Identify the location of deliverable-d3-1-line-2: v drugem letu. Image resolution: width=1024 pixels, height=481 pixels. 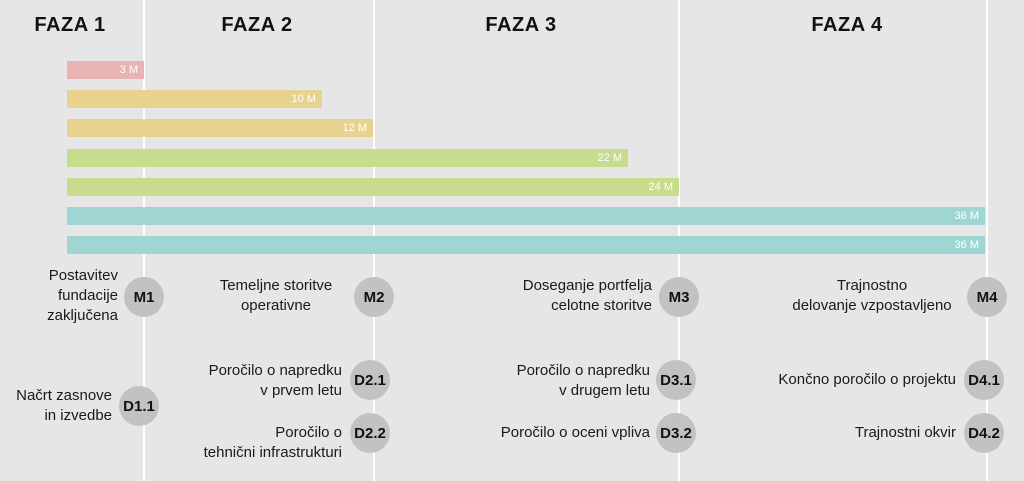
(604, 390).